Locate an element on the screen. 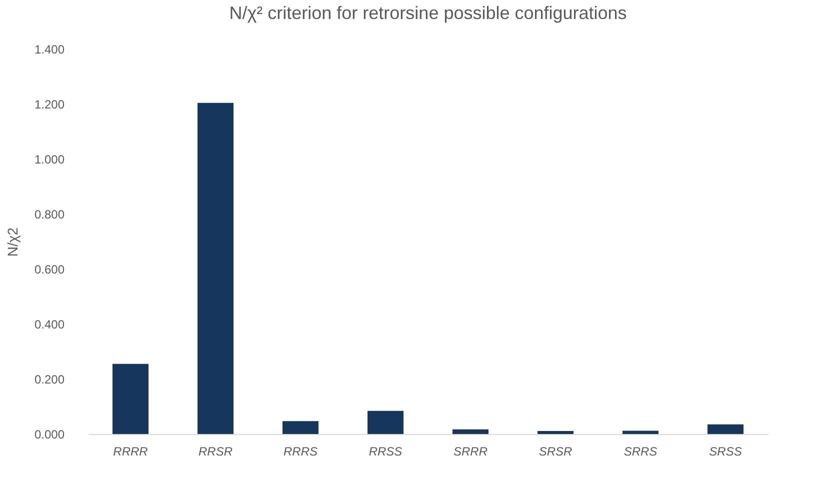 This screenshot has width=823, height=494. x-tick-label: RRSS is located at coordinates (385, 451).